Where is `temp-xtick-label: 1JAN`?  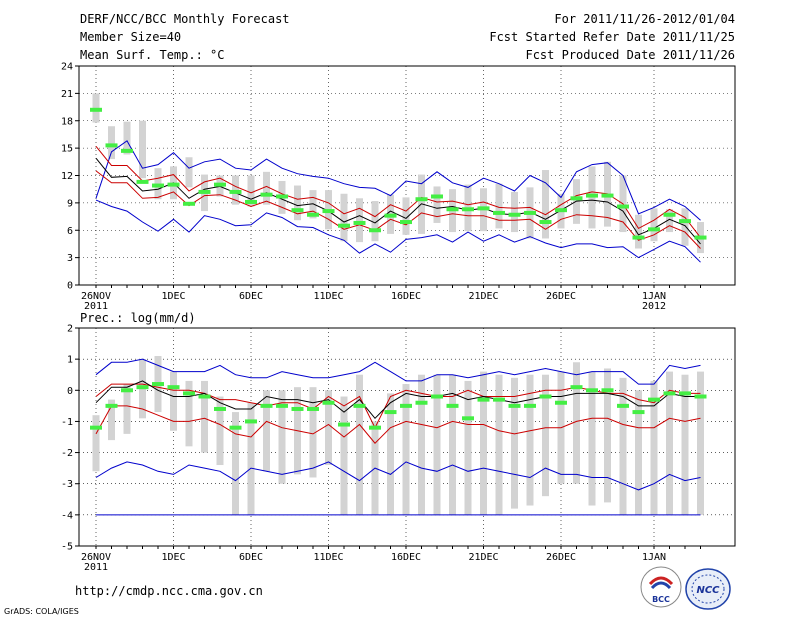 temp-xtick-label: 1JAN is located at coordinates (654, 296).